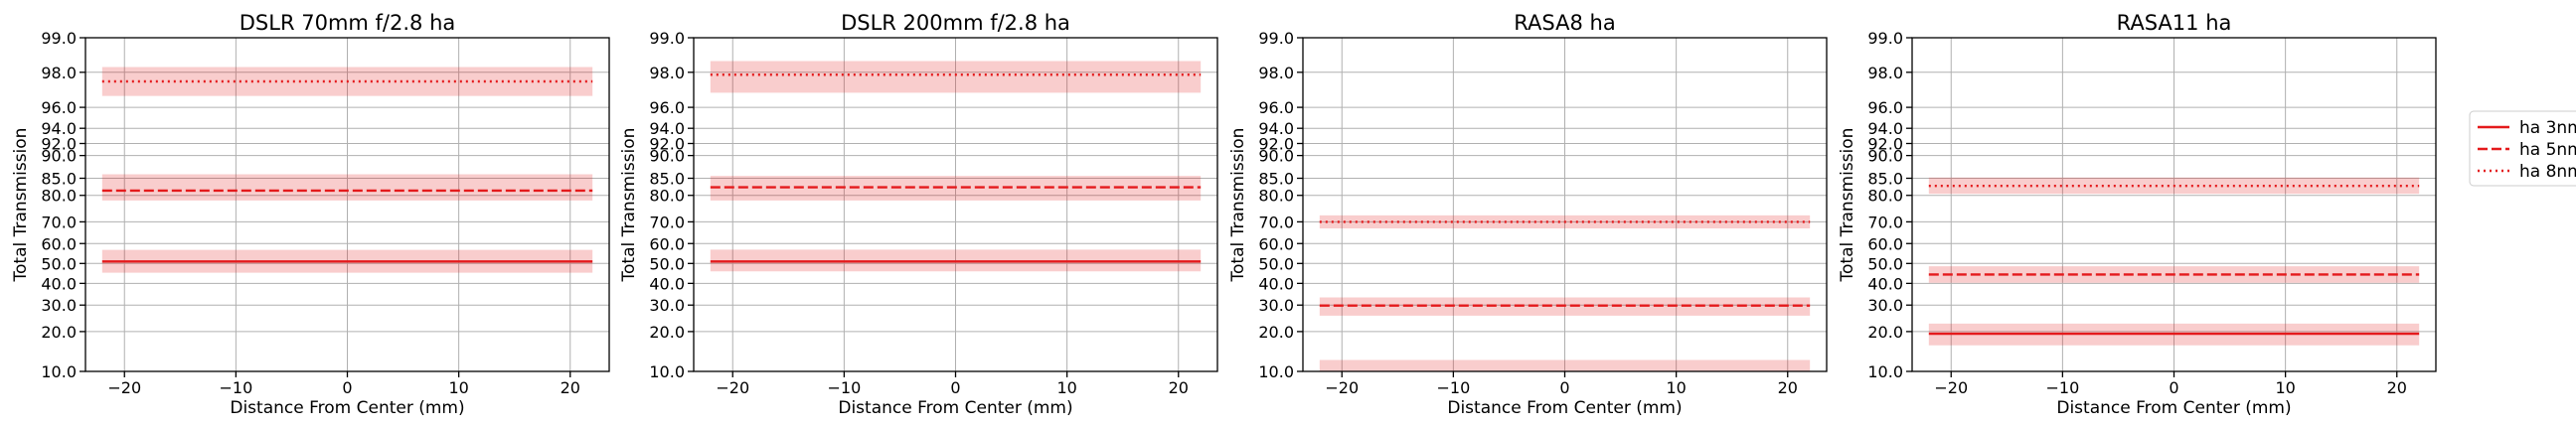 This screenshot has width=2576, height=429. Describe the element at coordinates (1564, 23) in the screenshot. I see `subplot-title: RASA8 ha` at that location.